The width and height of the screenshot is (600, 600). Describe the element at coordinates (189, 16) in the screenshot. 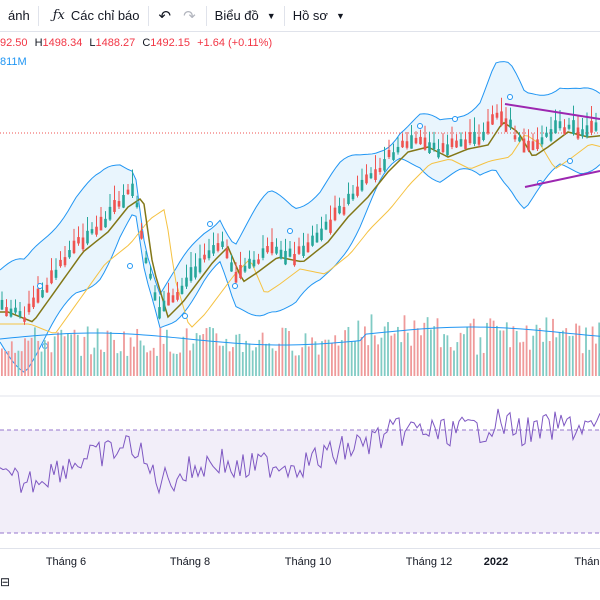

I see `redo-icon: ↷` at that location.